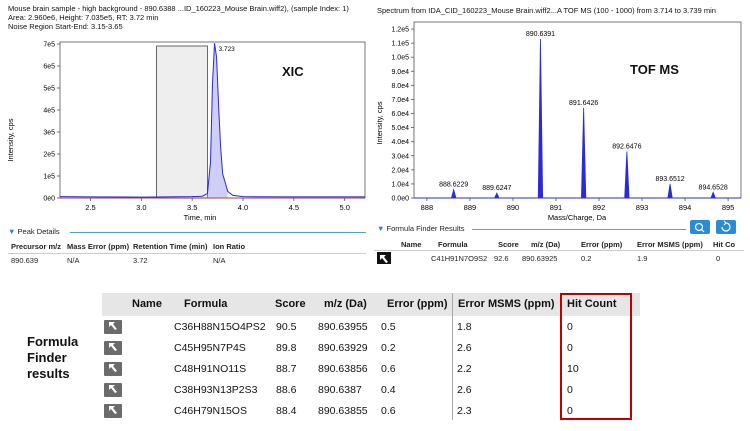 The image size is (750, 431). I want to click on tof-xtick-label: 891, so click(556, 207).